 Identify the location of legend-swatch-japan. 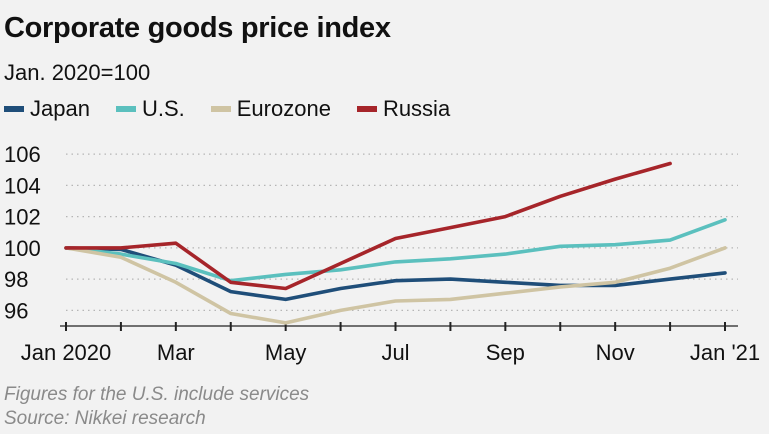
(14, 109).